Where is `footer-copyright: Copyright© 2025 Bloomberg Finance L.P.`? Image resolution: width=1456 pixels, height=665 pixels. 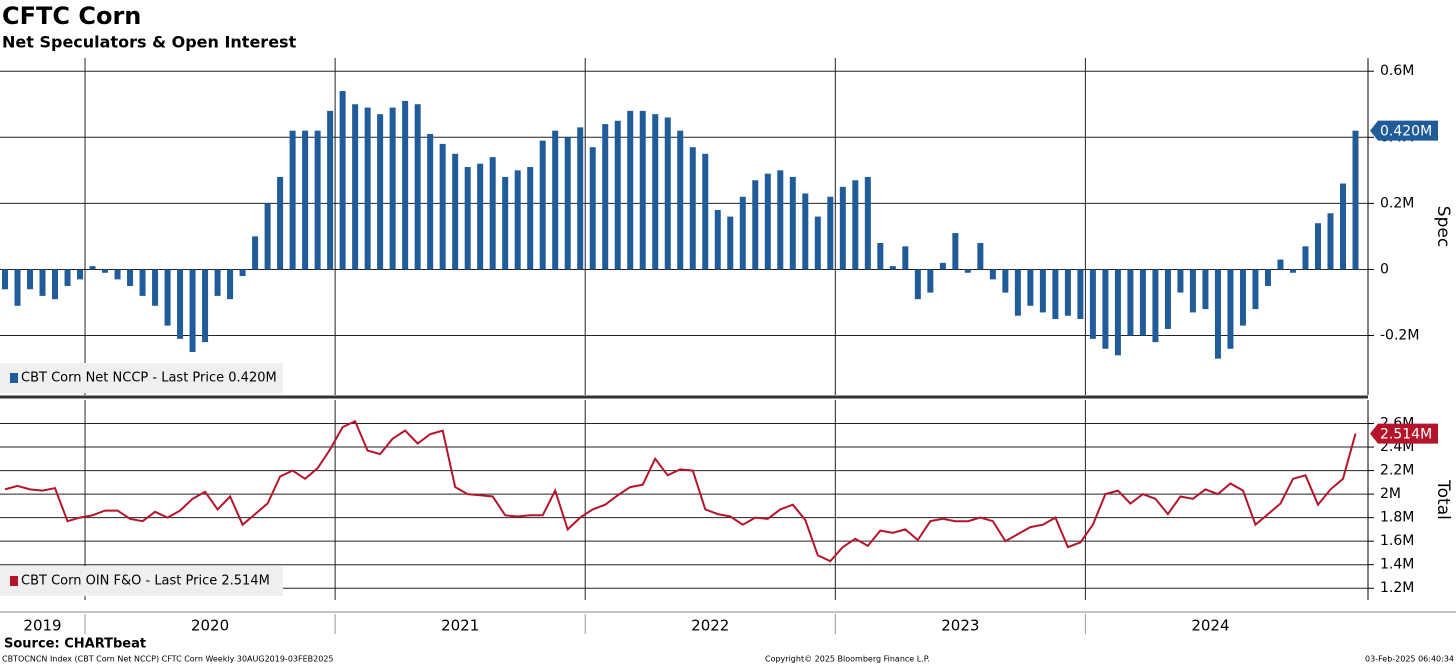 footer-copyright: Copyright© 2025 Bloomberg Finance L.P. is located at coordinates (847, 659).